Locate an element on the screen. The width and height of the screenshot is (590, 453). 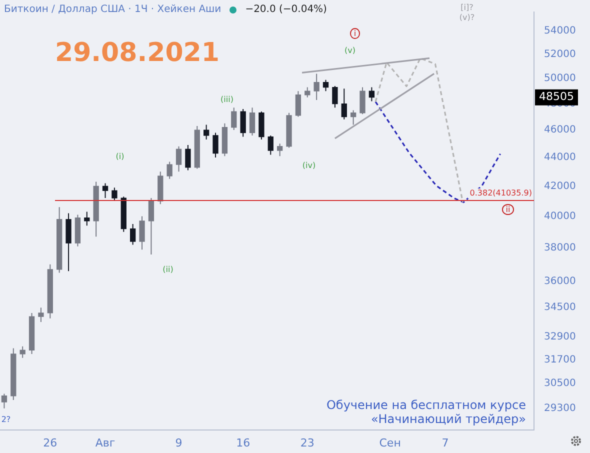
x-tick-label: 26 is located at coordinates (50, 443).